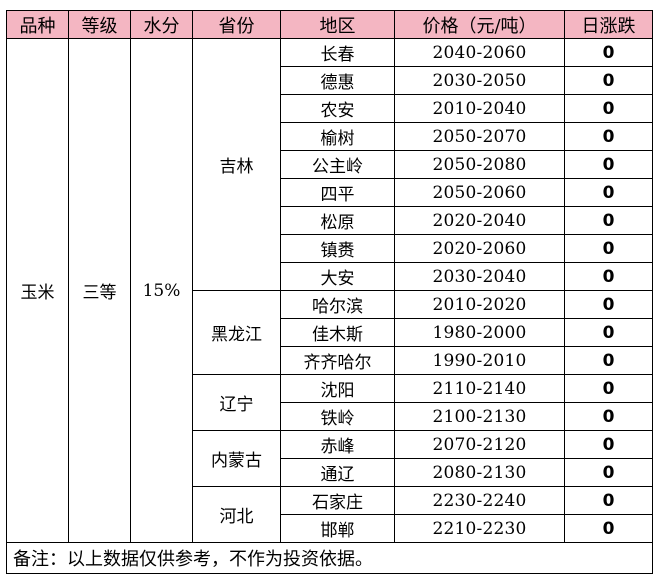 This screenshot has width=659, height=580. I want to click on table-row: 镇赉 2020-2060 0, so click(330, 248).